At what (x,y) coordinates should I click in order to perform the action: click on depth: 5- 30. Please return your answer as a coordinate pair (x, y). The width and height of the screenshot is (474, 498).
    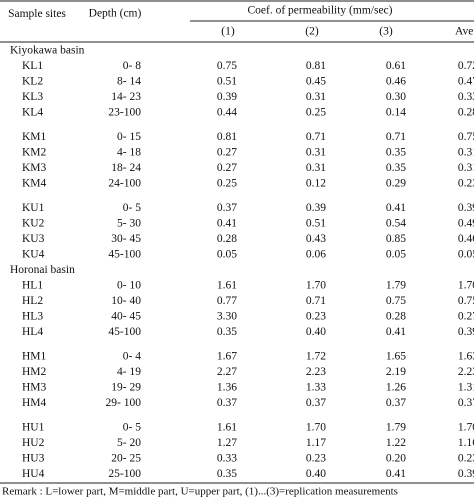
    Looking at the image, I should click on (129, 224).